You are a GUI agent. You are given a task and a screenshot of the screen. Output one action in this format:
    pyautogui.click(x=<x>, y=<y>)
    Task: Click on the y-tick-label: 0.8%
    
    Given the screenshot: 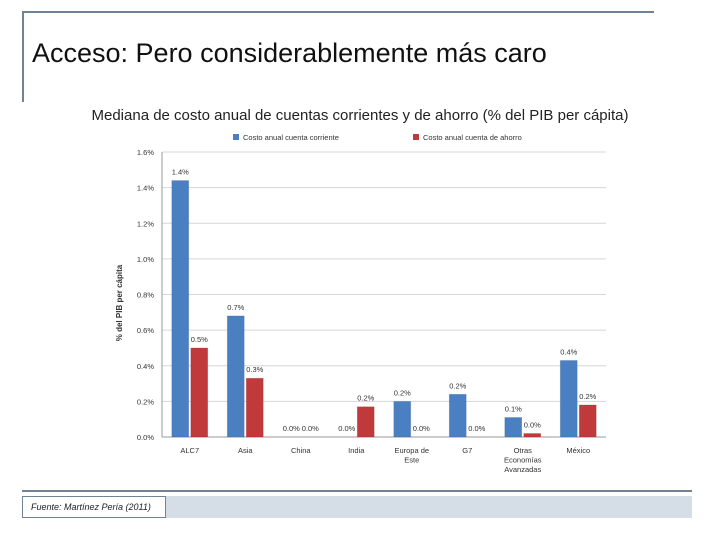 What is the action you would take?
    pyautogui.click(x=145, y=295)
    